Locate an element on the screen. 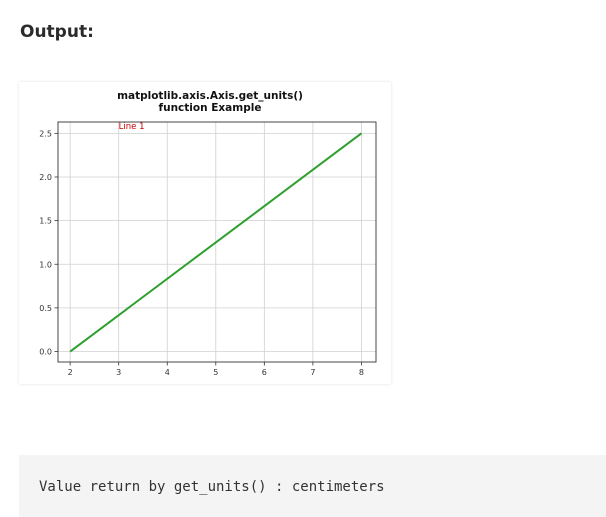 The width and height of the screenshot is (606, 517). x-tick-label: 8 is located at coordinates (361, 372).